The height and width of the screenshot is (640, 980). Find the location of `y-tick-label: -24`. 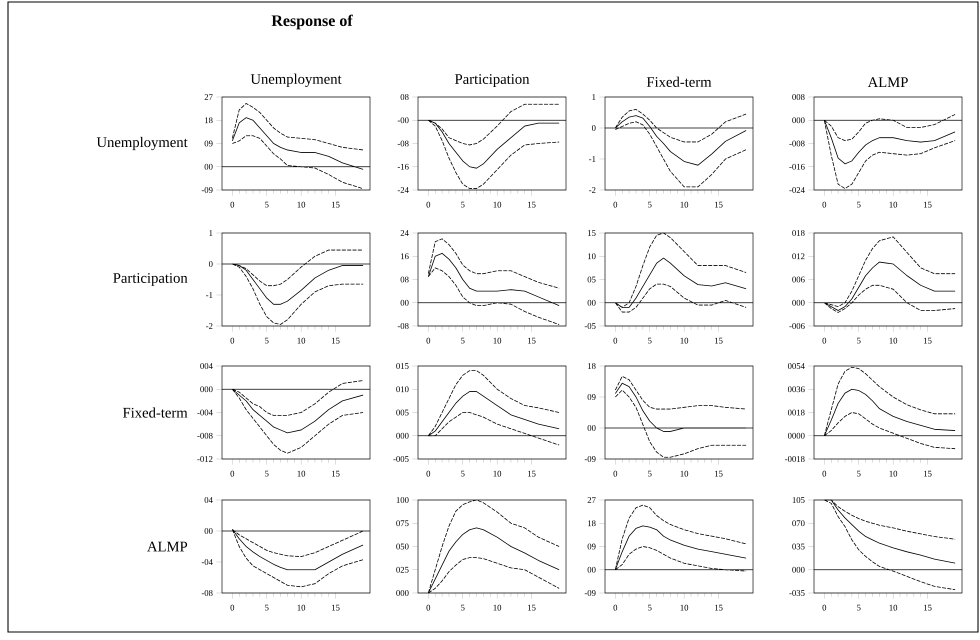

y-tick-label: -24 is located at coordinates (403, 190).